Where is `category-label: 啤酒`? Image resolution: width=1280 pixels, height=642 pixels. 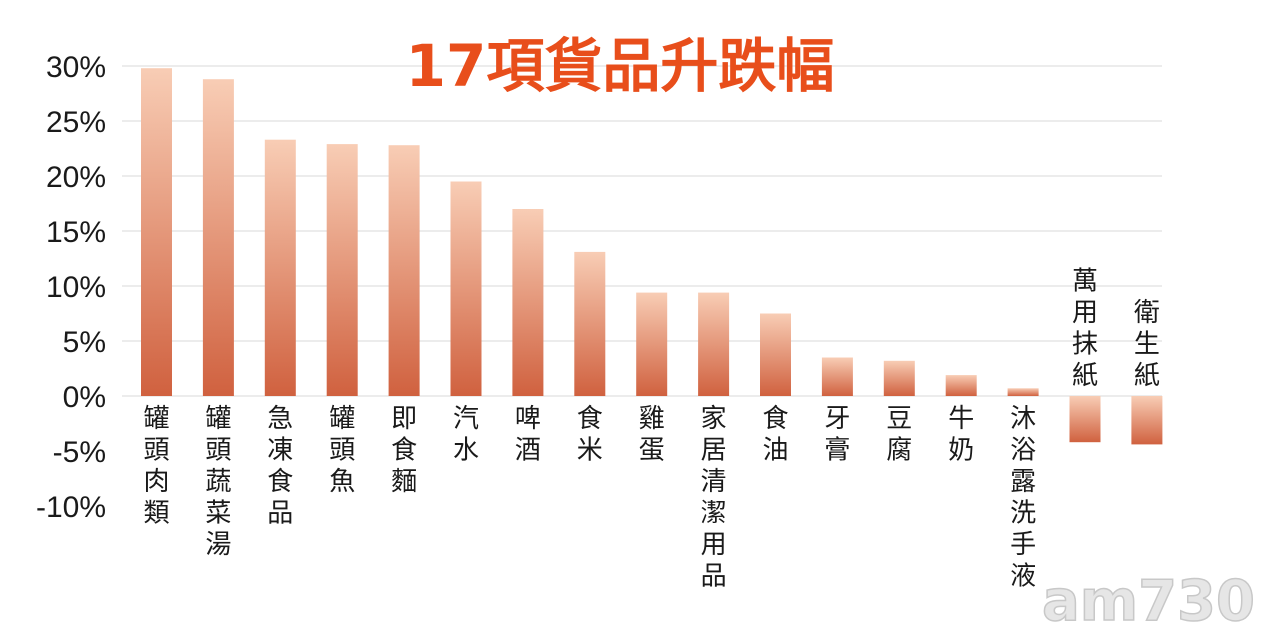
category-label: 啤酒 is located at coordinates (528, 435).